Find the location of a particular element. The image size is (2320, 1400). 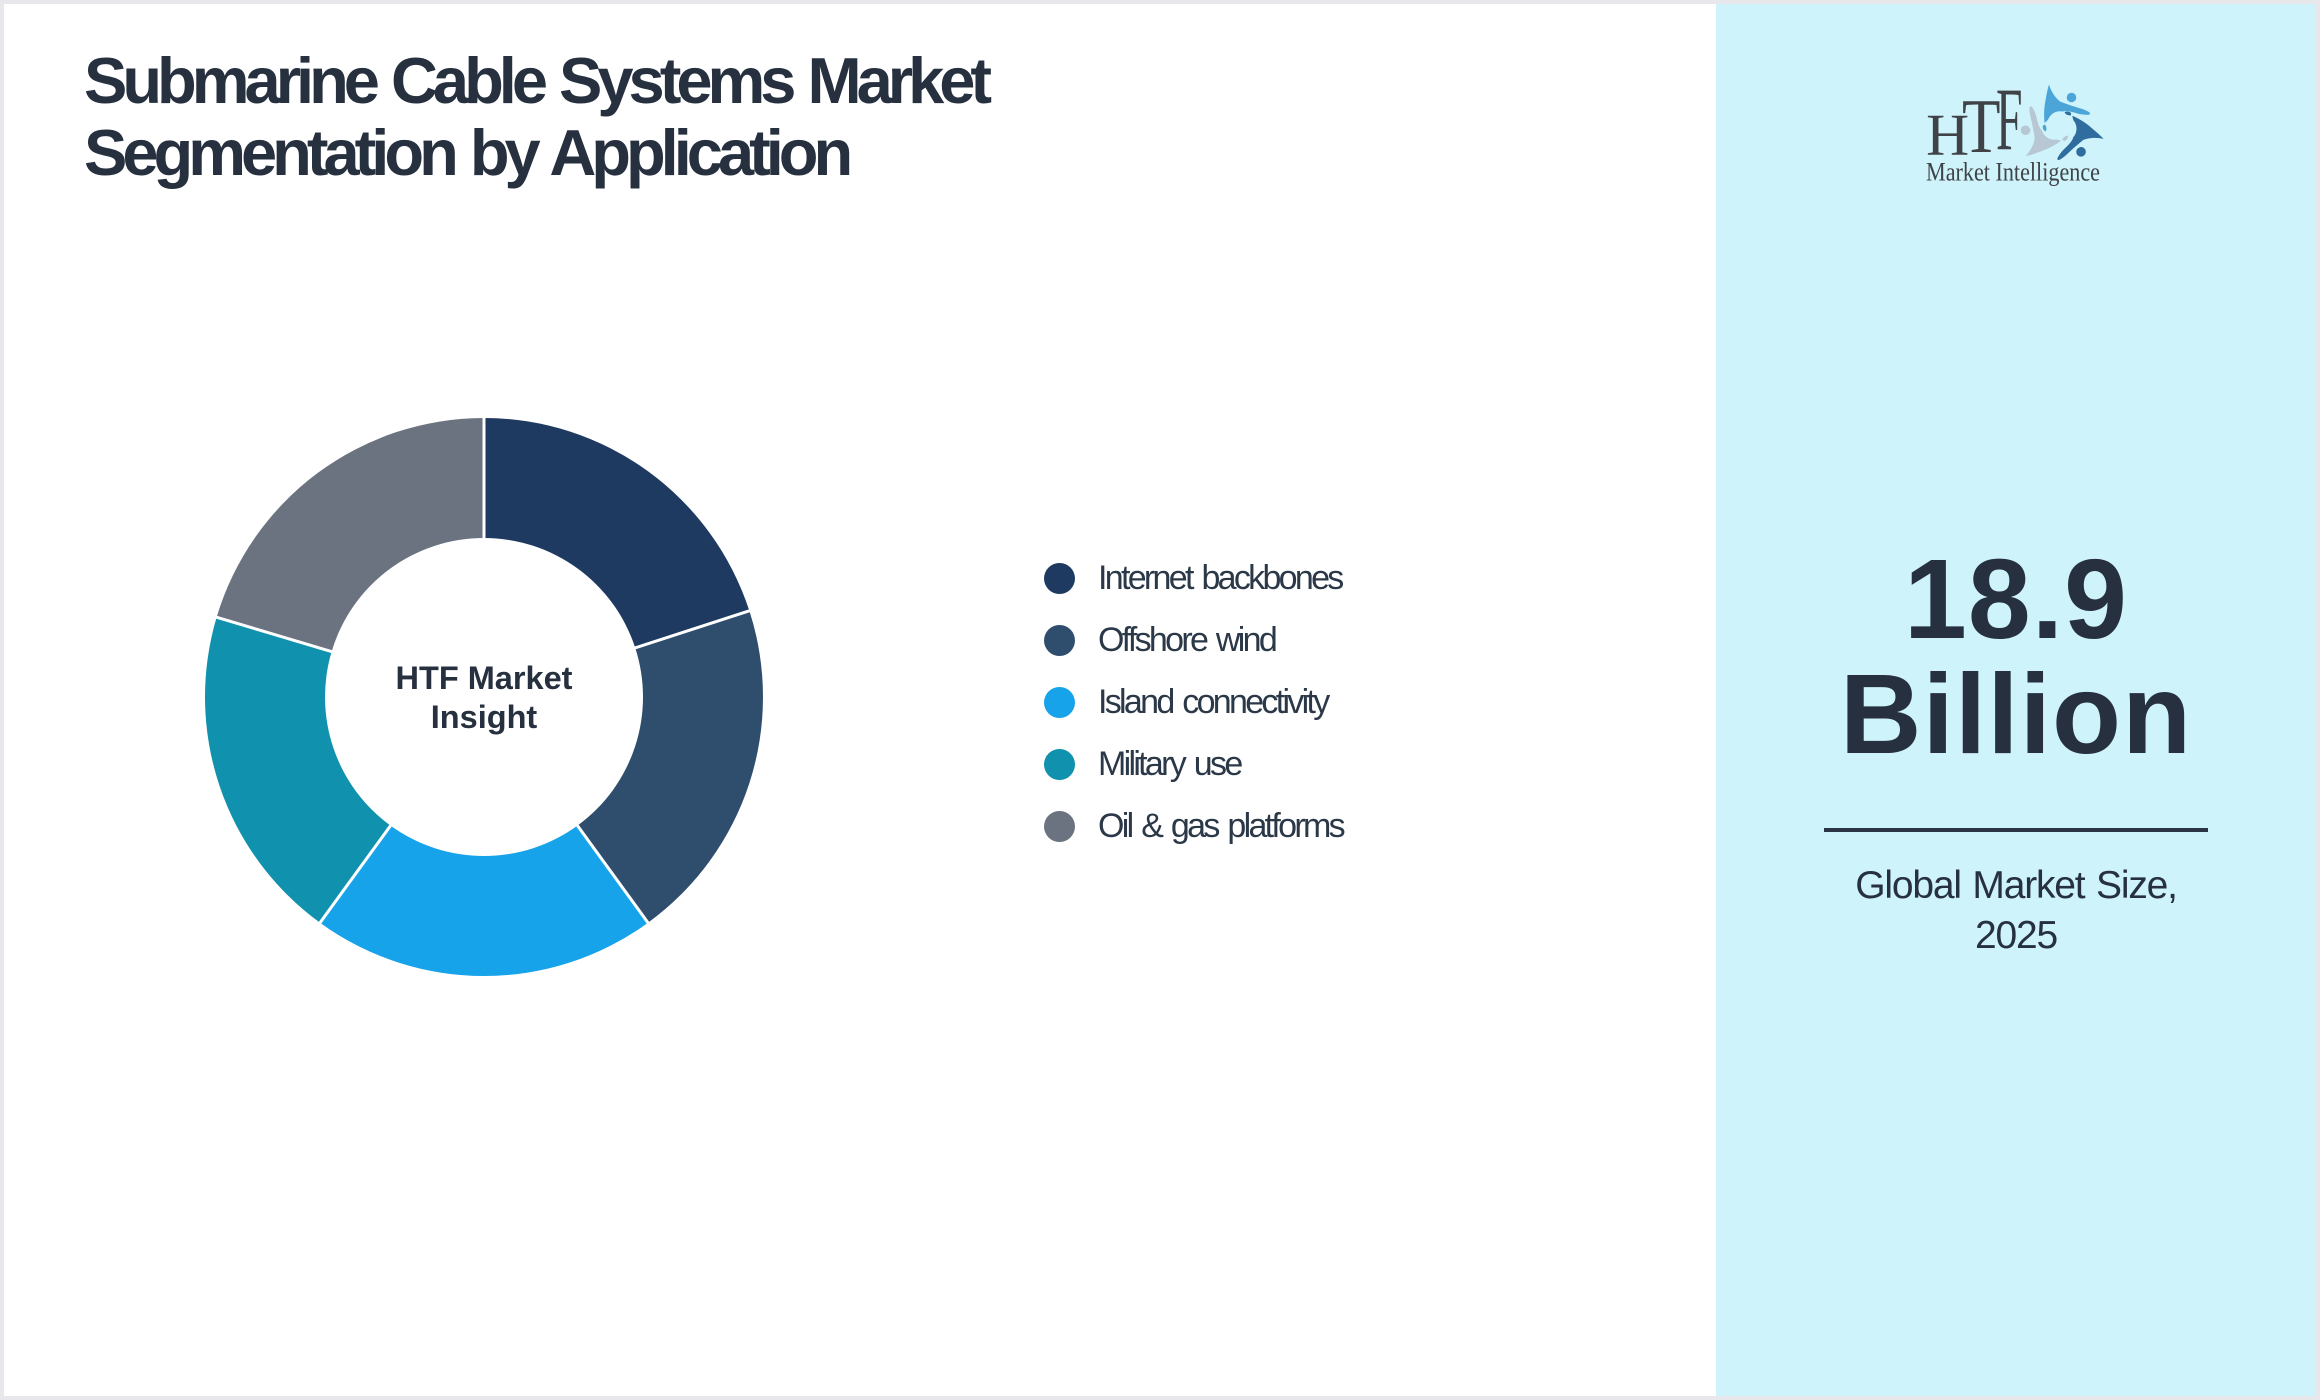

svg-text: H is located at coordinates (1947, 134).